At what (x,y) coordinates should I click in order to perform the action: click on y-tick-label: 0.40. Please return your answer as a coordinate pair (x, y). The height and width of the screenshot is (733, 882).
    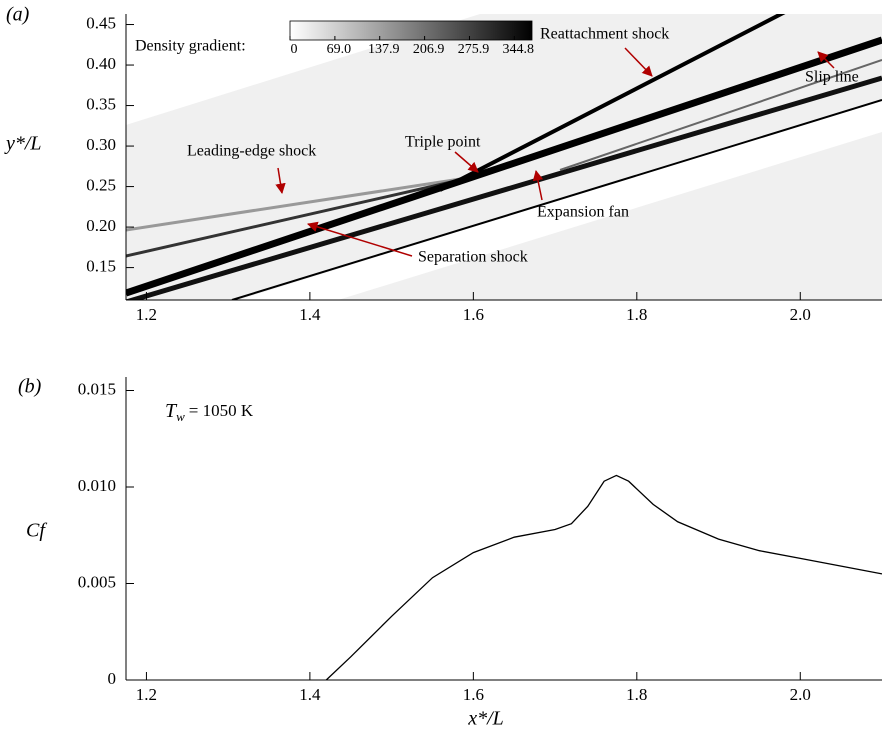
    Looking at the image, I should click on (101, 63).